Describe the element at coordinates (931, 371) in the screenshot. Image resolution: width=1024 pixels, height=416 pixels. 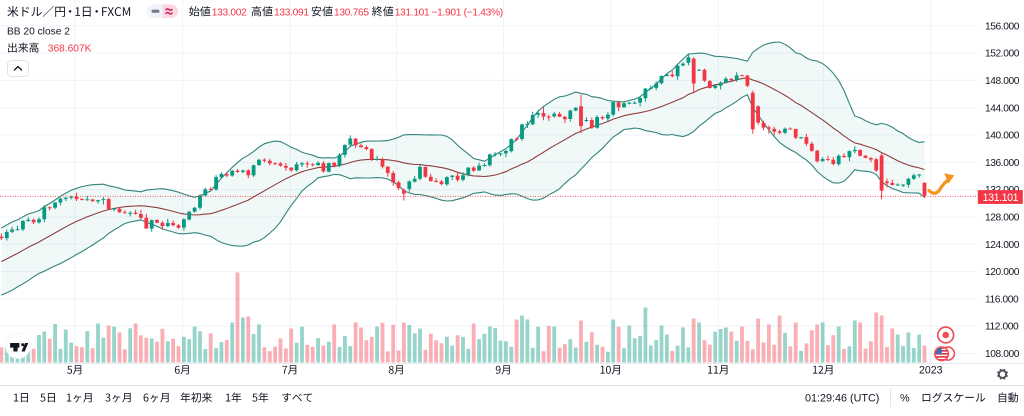
I see `svg-text: 2023` at that location.